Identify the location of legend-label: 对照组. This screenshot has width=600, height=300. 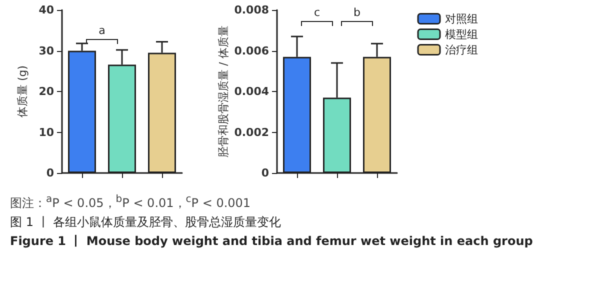
(461, 19).